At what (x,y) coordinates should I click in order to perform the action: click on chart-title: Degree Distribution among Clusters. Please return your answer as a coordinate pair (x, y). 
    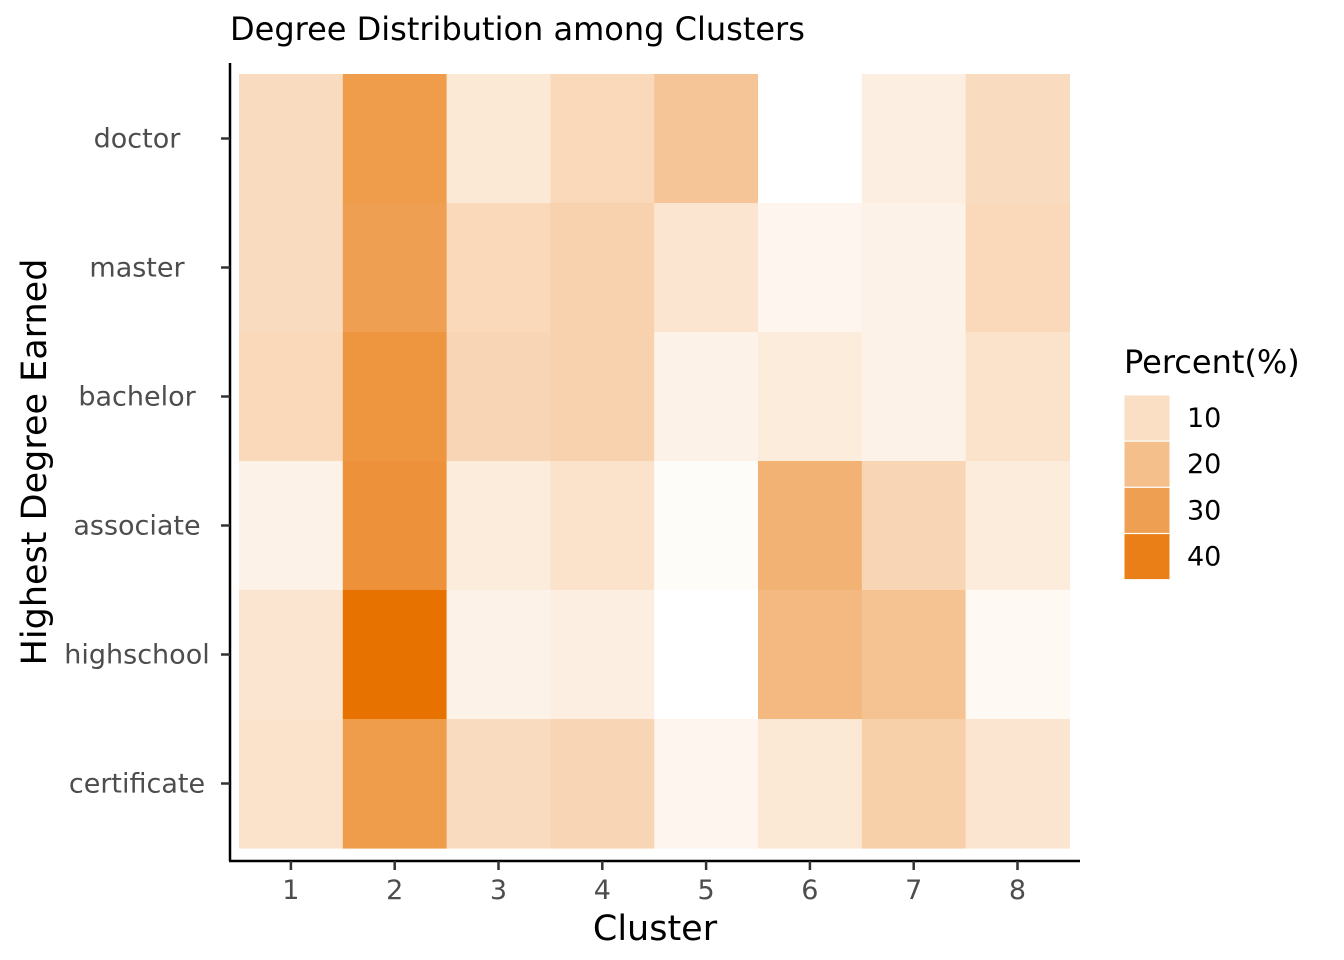
    Looking at the image, I should click on (517, 29).